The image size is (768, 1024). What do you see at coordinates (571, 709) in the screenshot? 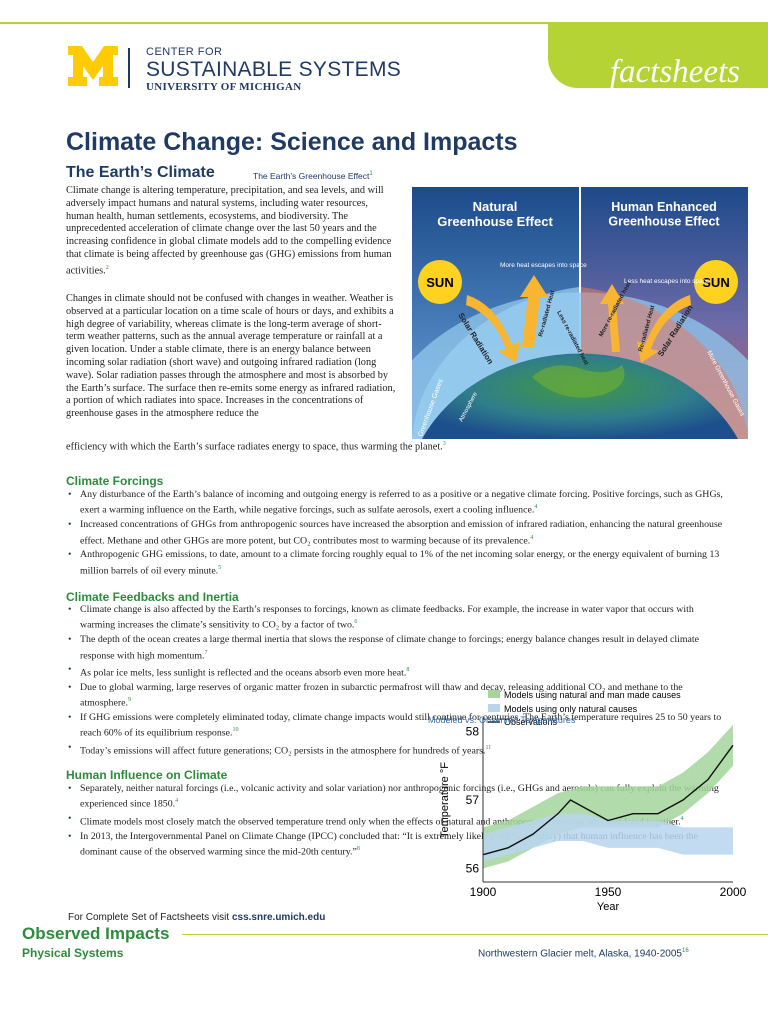
I see `legend-label-natural-only: Models using only natural causes` at bounding box center [571, 709].